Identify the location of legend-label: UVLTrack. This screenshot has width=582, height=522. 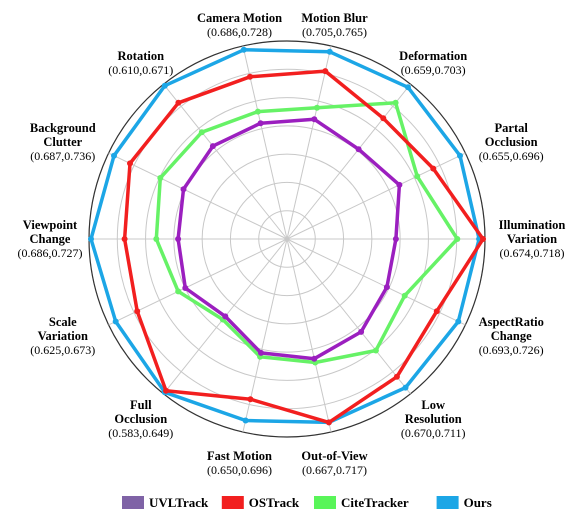
(179, 502).